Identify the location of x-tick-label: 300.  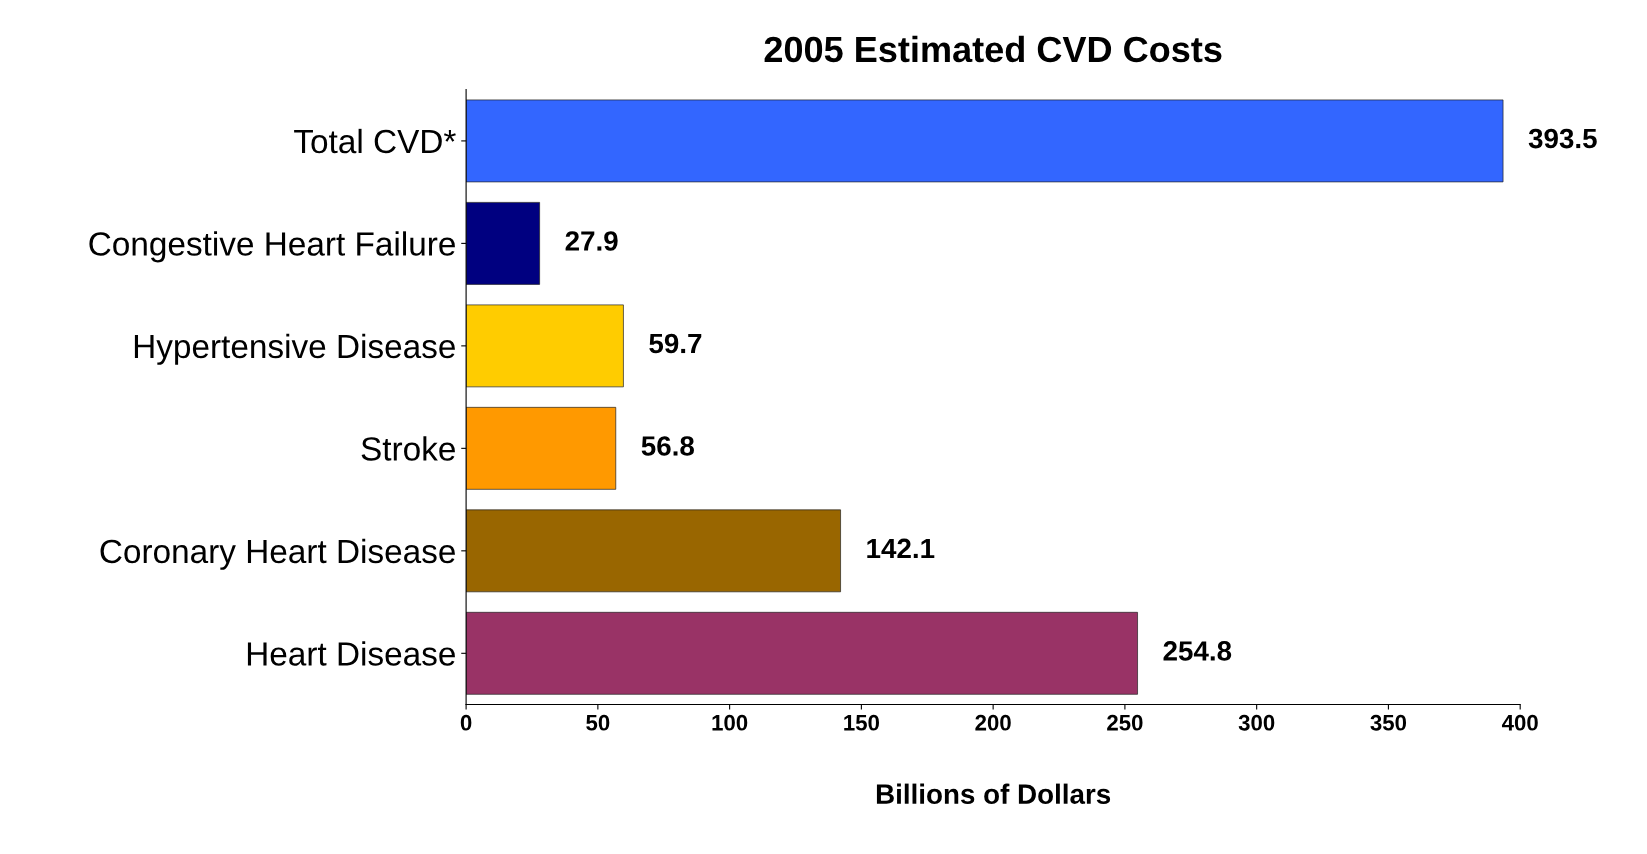
(1256, 722).